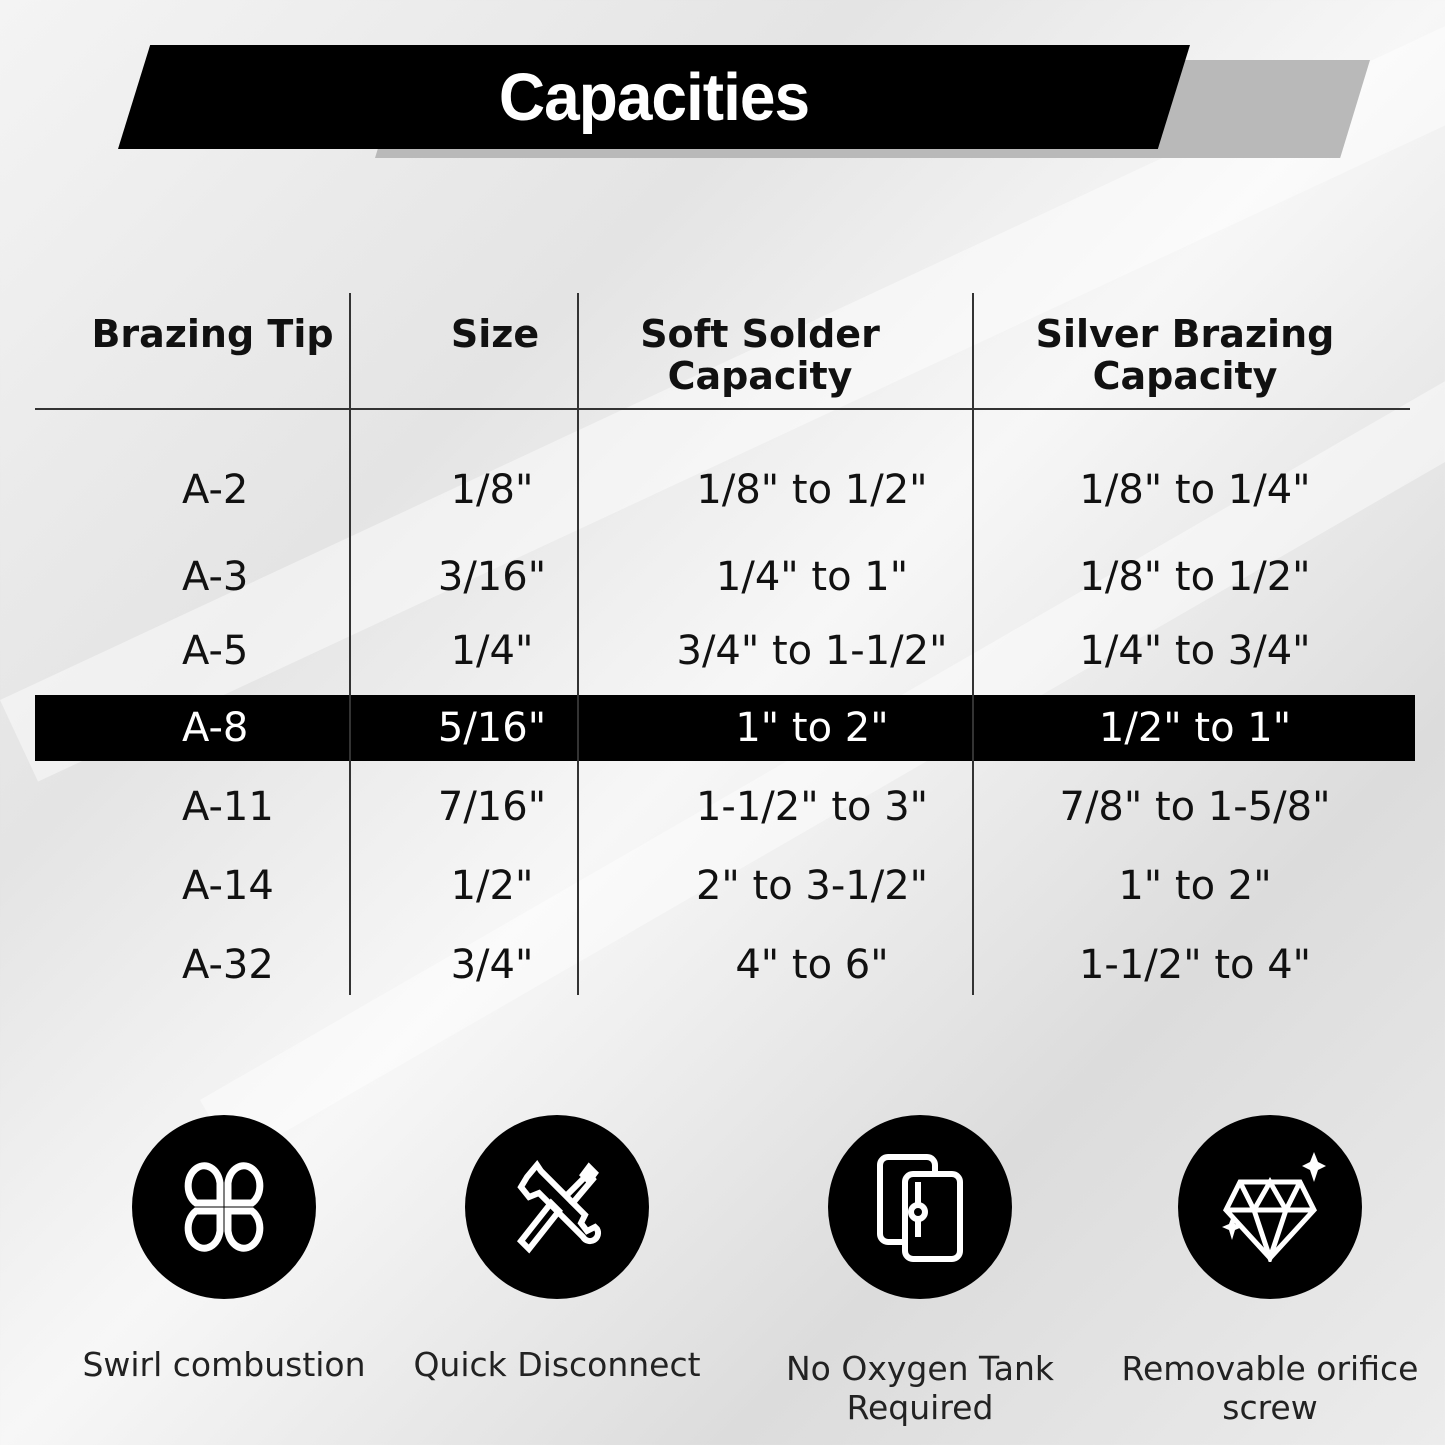 The image size is (1445, 1445). What do you see at coordinates (492, 490) in the screenshot?
I see `table-cell: 1/8"` at bounding box center [492, 490].